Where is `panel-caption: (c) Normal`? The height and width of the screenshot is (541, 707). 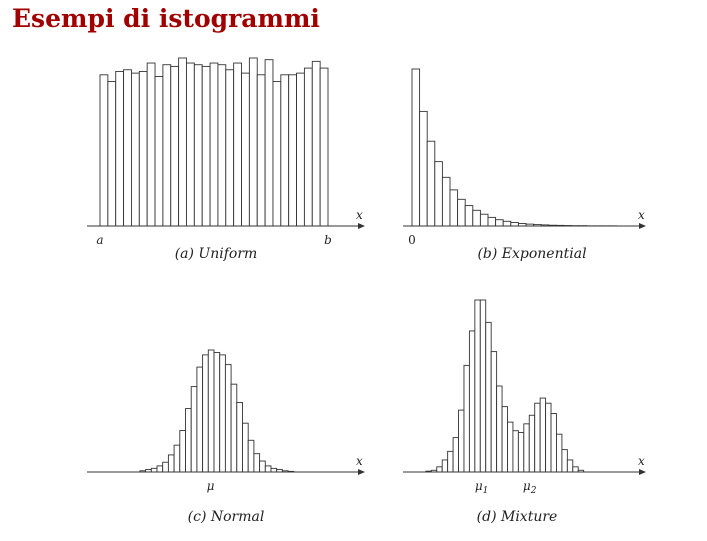 panel-caption: (c) Normal is located at coordinates (226, 517).